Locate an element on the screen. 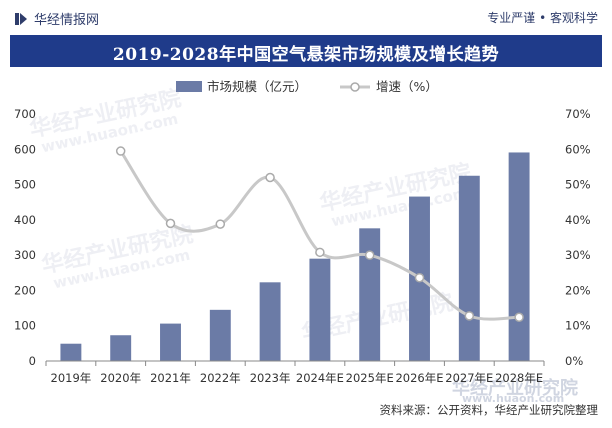 Image resolution: width=612 pixels, height=428 pixels. y-right-tick-label: 20% is located at coordinates (578, 290).